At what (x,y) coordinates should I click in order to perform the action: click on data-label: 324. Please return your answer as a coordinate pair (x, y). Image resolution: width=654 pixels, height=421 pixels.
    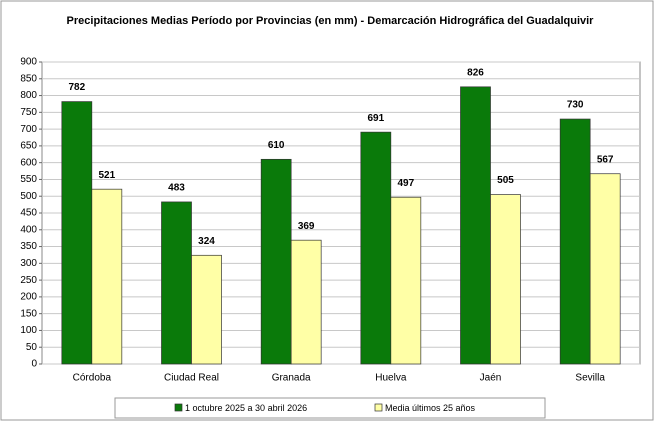
    Looking at the image, I should click on (206, 241).